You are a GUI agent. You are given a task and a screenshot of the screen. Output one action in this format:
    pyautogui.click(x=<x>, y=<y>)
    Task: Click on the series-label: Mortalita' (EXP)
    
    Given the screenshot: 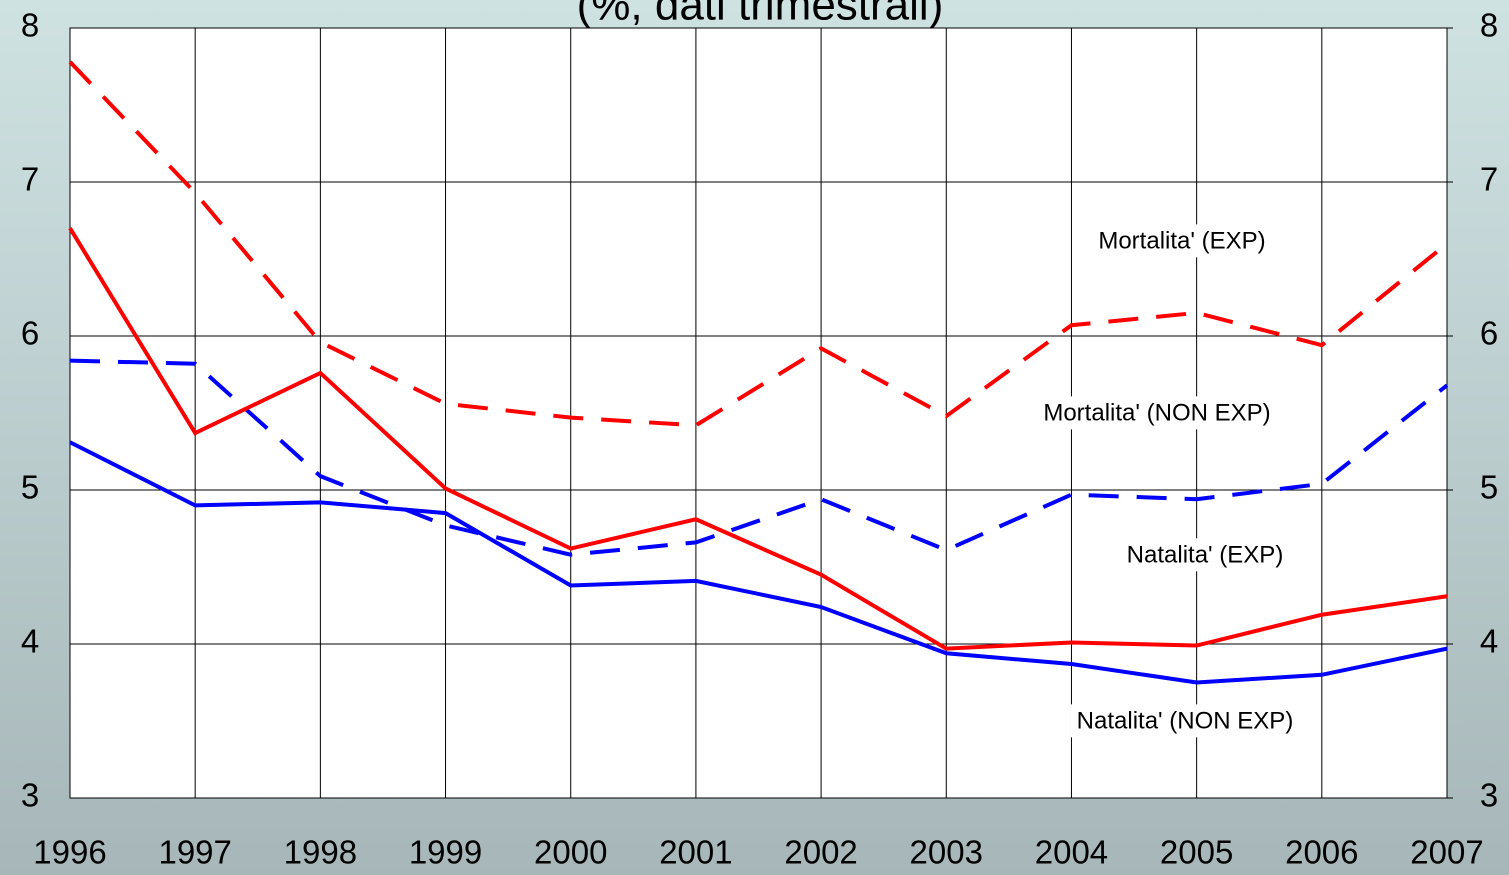 What is the action you would take?
    pyautogui.click(x=1181, y=240)
    